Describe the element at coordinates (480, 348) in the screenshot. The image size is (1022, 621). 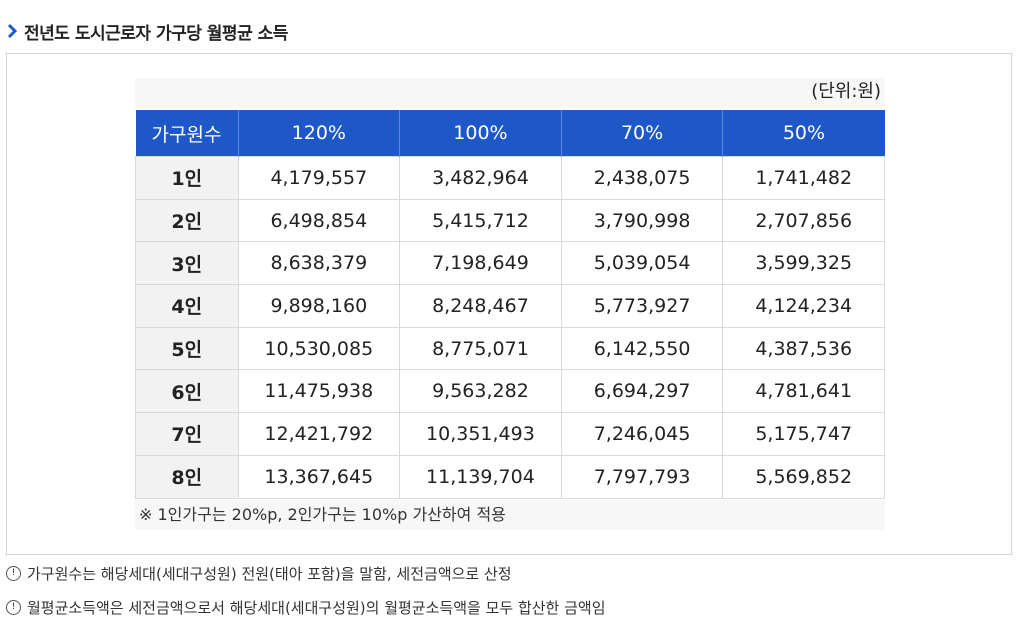
I see `table-cell: 8,775,071` at that location.